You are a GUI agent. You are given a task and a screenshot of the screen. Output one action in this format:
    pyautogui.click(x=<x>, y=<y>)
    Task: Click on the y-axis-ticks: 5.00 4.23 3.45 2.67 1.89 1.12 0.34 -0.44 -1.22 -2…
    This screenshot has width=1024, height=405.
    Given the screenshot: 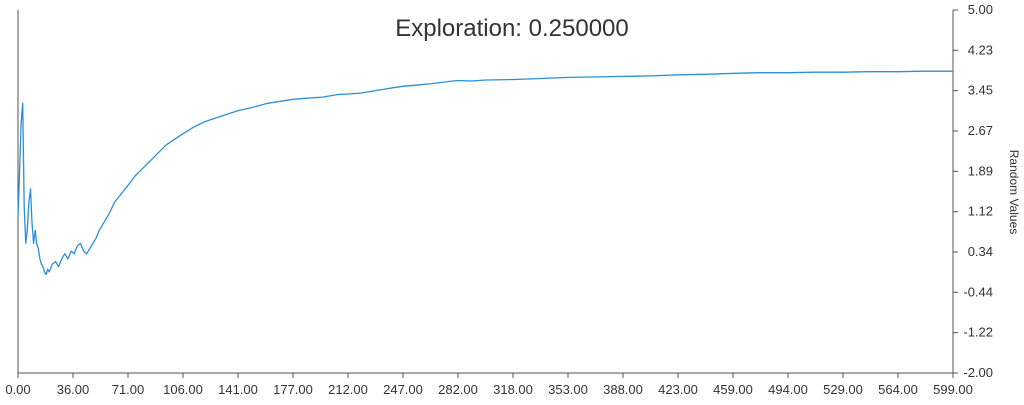 What is the action you would take?
    pyautogui.click(x=973, y=191)
    